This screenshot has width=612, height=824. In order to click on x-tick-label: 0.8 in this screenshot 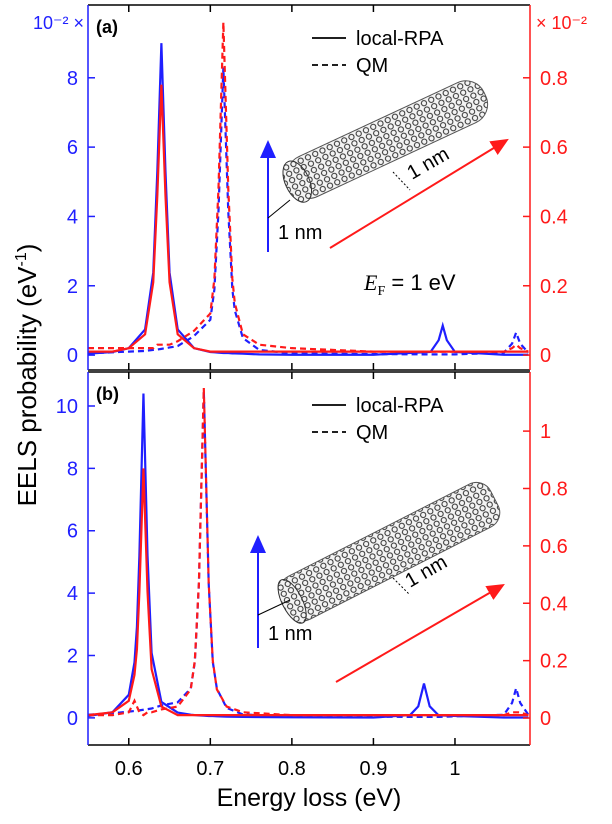, I will do `click(292, 769)`.